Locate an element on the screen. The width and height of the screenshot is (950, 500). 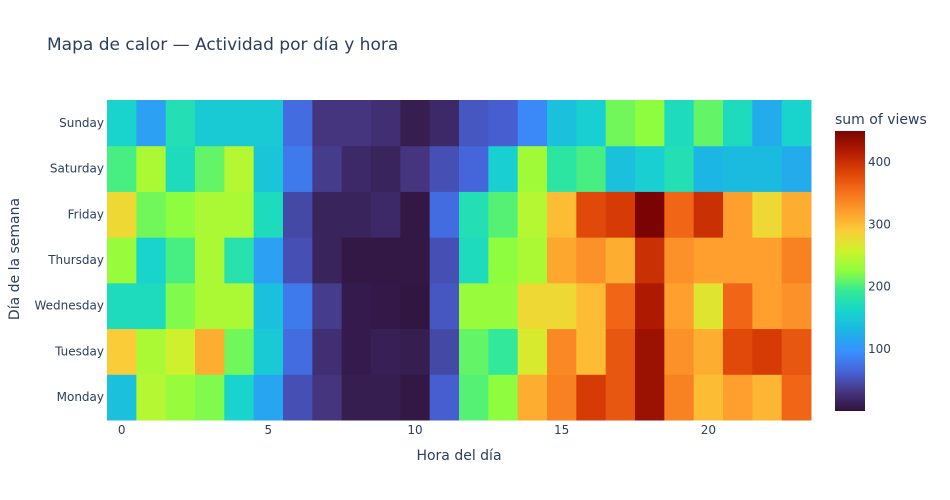
chart-title: Mapa de calor — Actividad por día y hora is located at coordinates (222, 45).